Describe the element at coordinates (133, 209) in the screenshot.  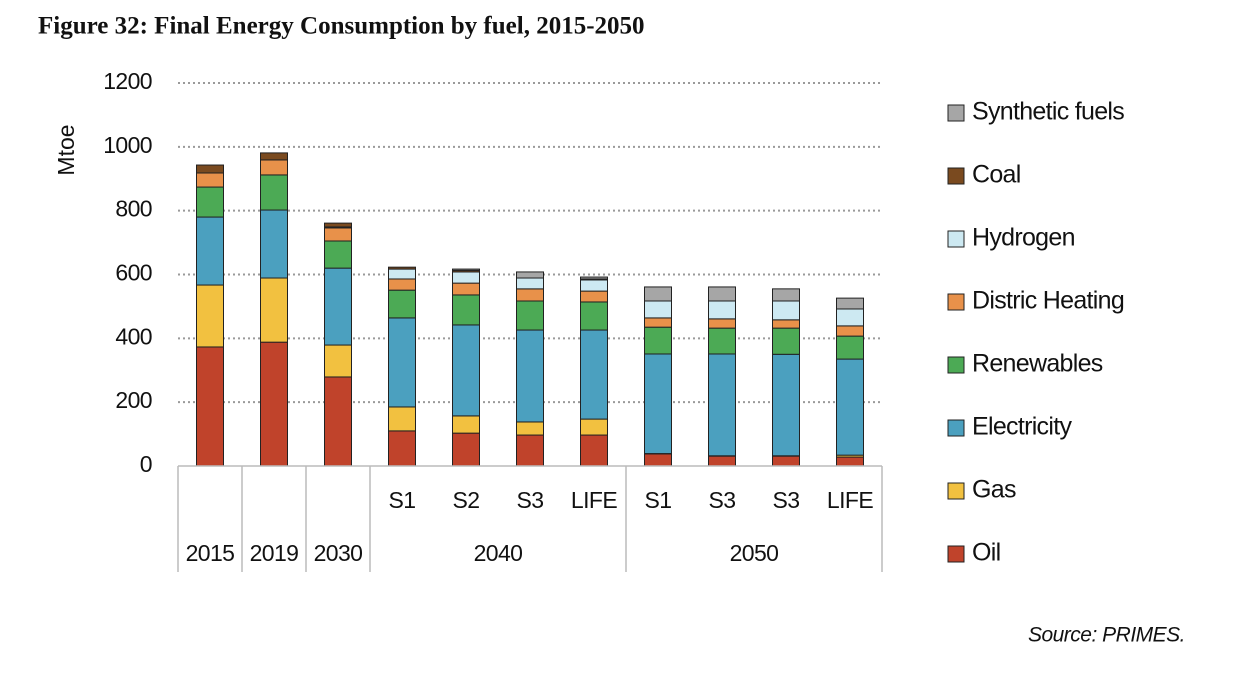
I see `y-tick-label: 800` at that location.